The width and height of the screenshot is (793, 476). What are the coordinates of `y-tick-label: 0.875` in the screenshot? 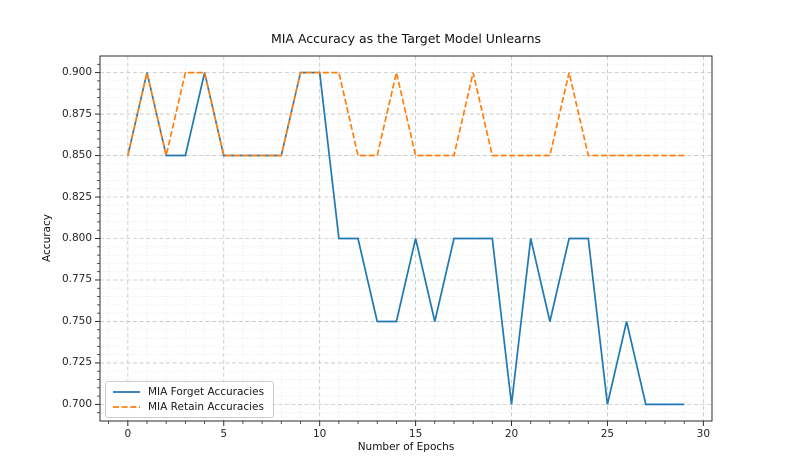 It's located at (76, 113).